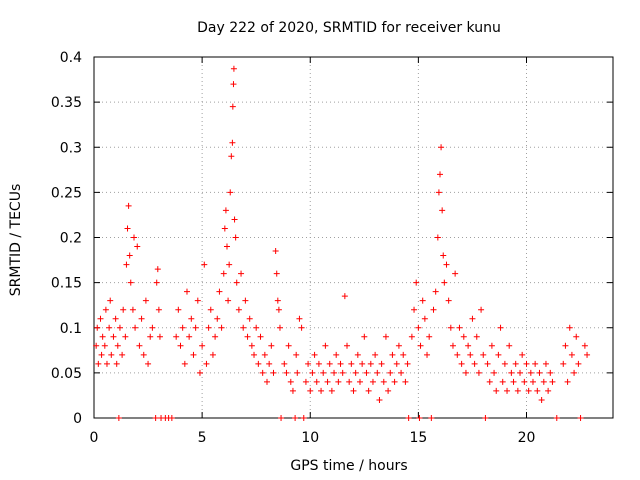 The height and width of the screenshot is (480, 640). What do you see at coordinates (527, 438) in the screenshot?
I see `x-tick-label: 20` at bounding box center [527, 438].